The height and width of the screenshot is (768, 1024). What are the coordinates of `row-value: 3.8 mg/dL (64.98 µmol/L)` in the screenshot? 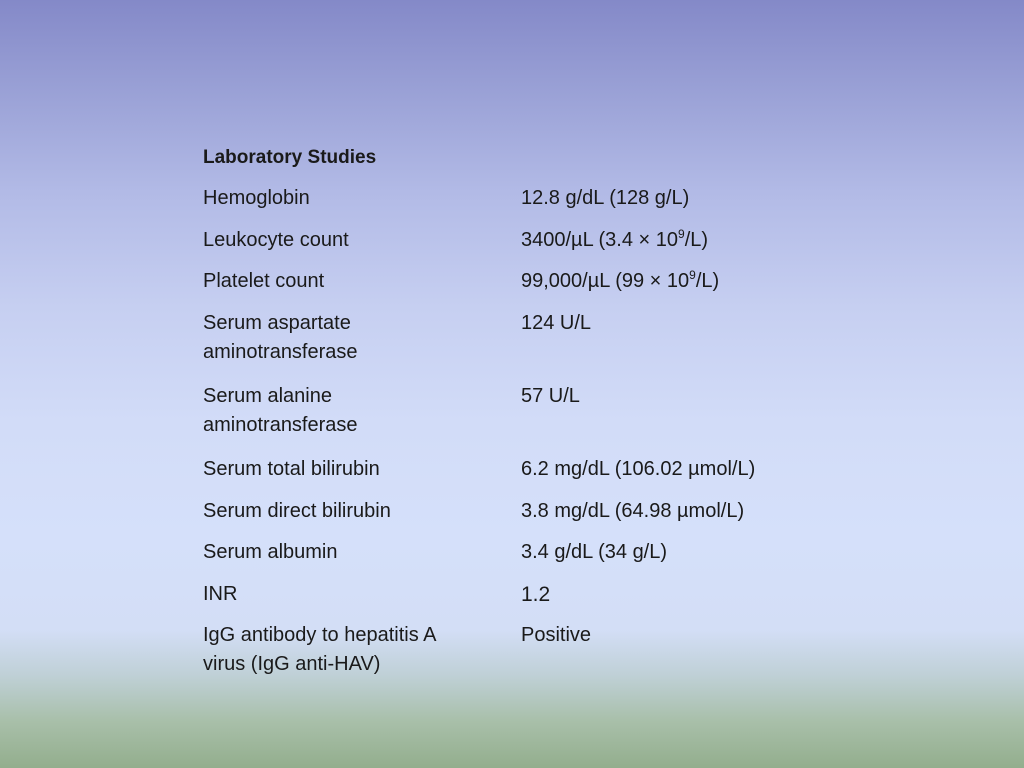 It's located at (633, 511).